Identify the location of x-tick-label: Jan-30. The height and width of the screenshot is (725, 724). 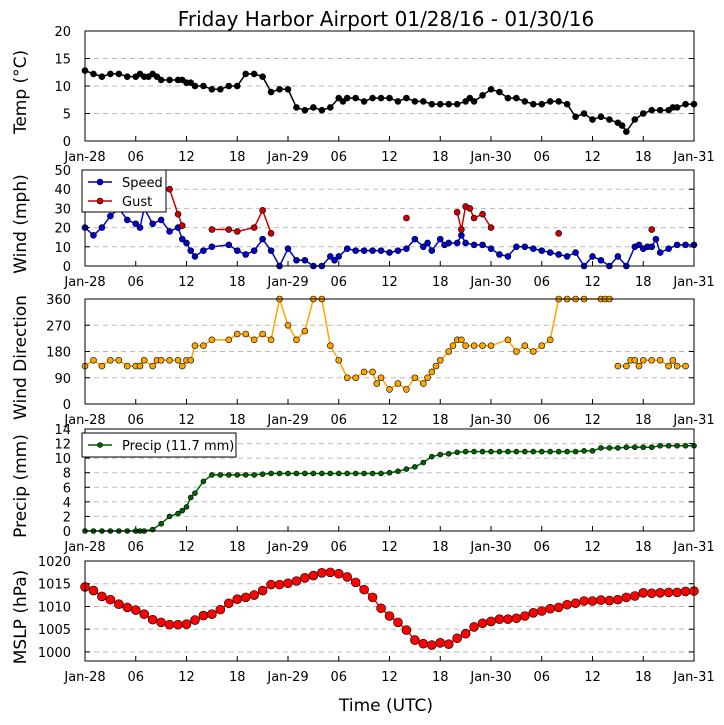
(490, 282).